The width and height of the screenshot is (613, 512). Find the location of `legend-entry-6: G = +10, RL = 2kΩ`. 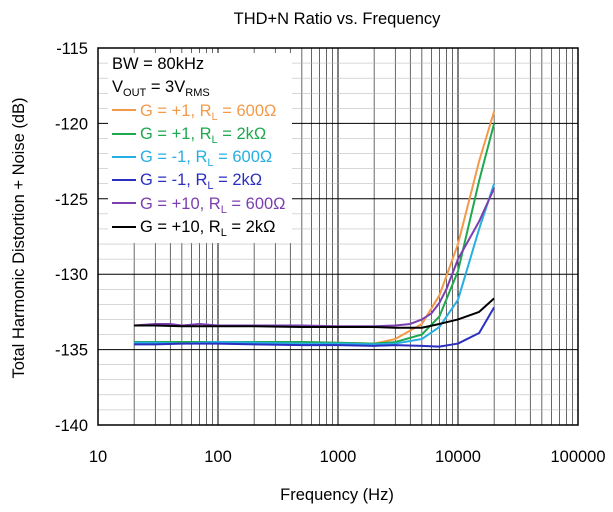

legend-entry-6: G = +10, RL = 2kΩ is located at coordinates (199, 227).